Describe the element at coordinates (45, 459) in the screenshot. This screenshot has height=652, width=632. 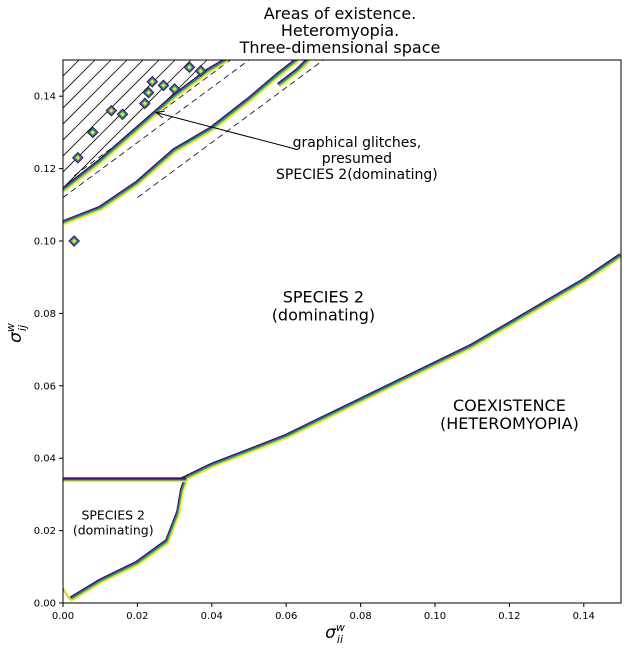
I see `y-tick-label: 0.04` at that location.